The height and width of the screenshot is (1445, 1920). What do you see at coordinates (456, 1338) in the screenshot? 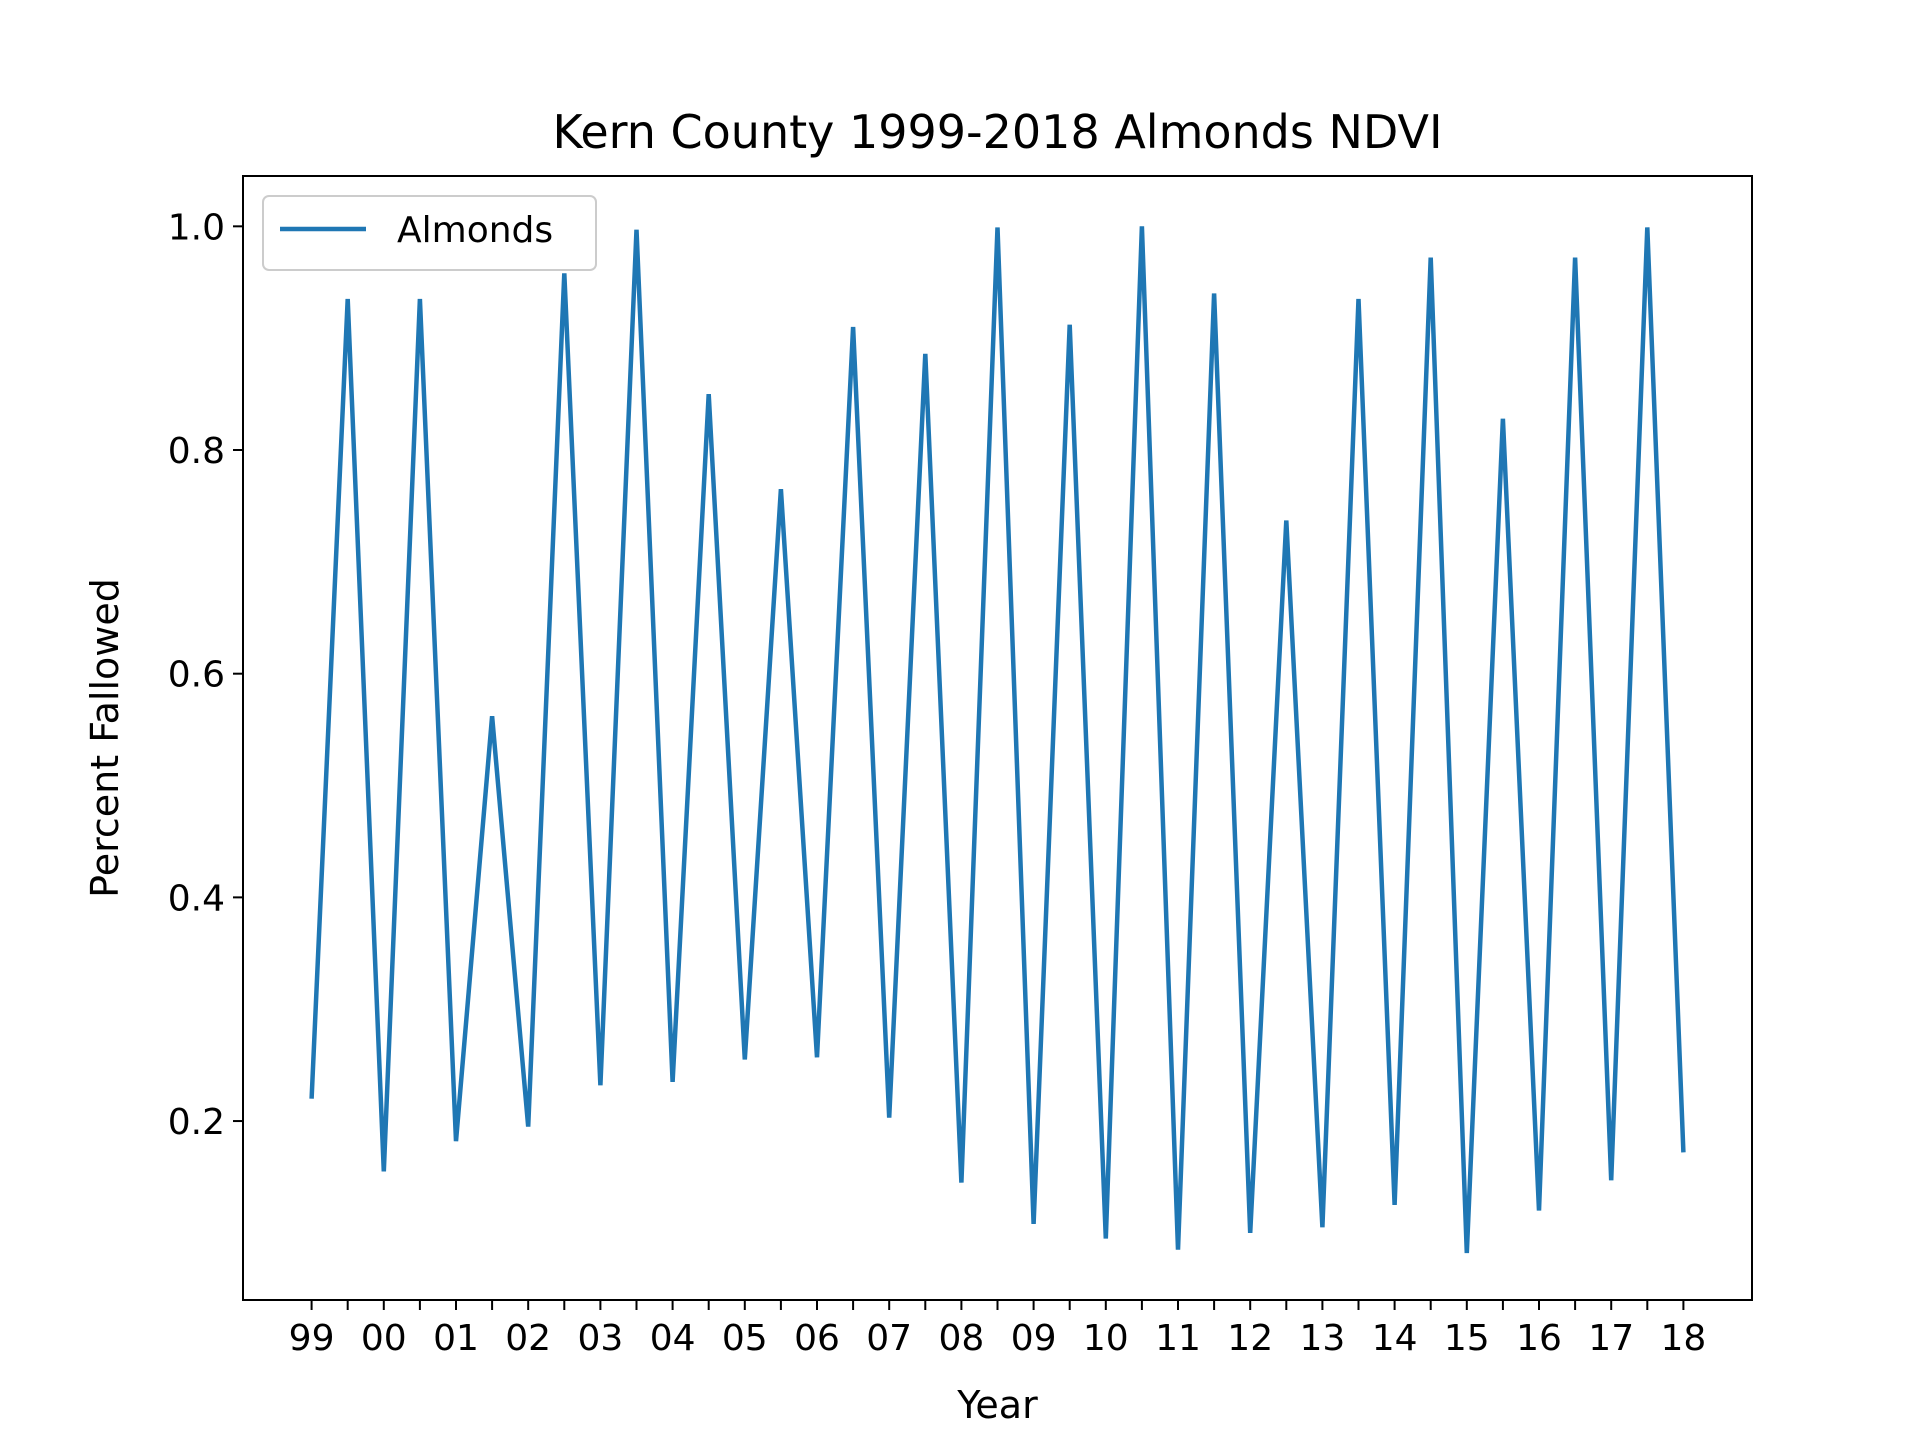
I see `x-tick-label: 01` at bounding box center [456, 1338].